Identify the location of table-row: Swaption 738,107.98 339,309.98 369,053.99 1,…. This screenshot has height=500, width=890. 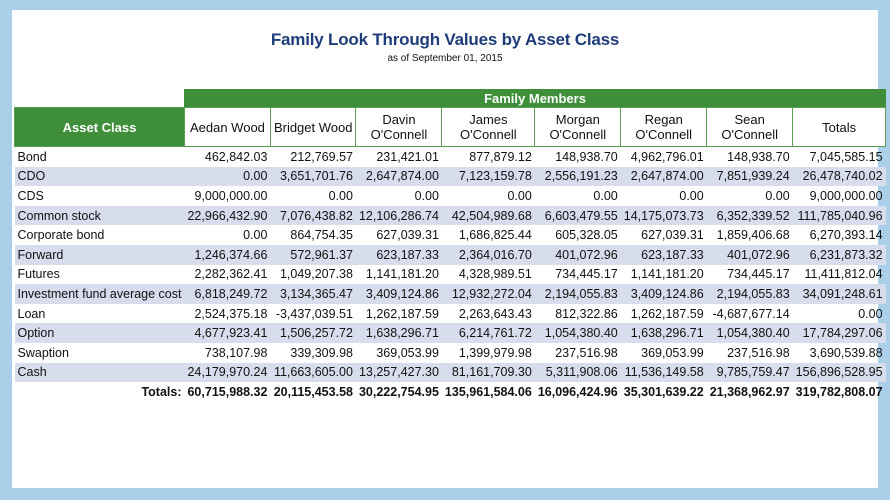
(450, 353).